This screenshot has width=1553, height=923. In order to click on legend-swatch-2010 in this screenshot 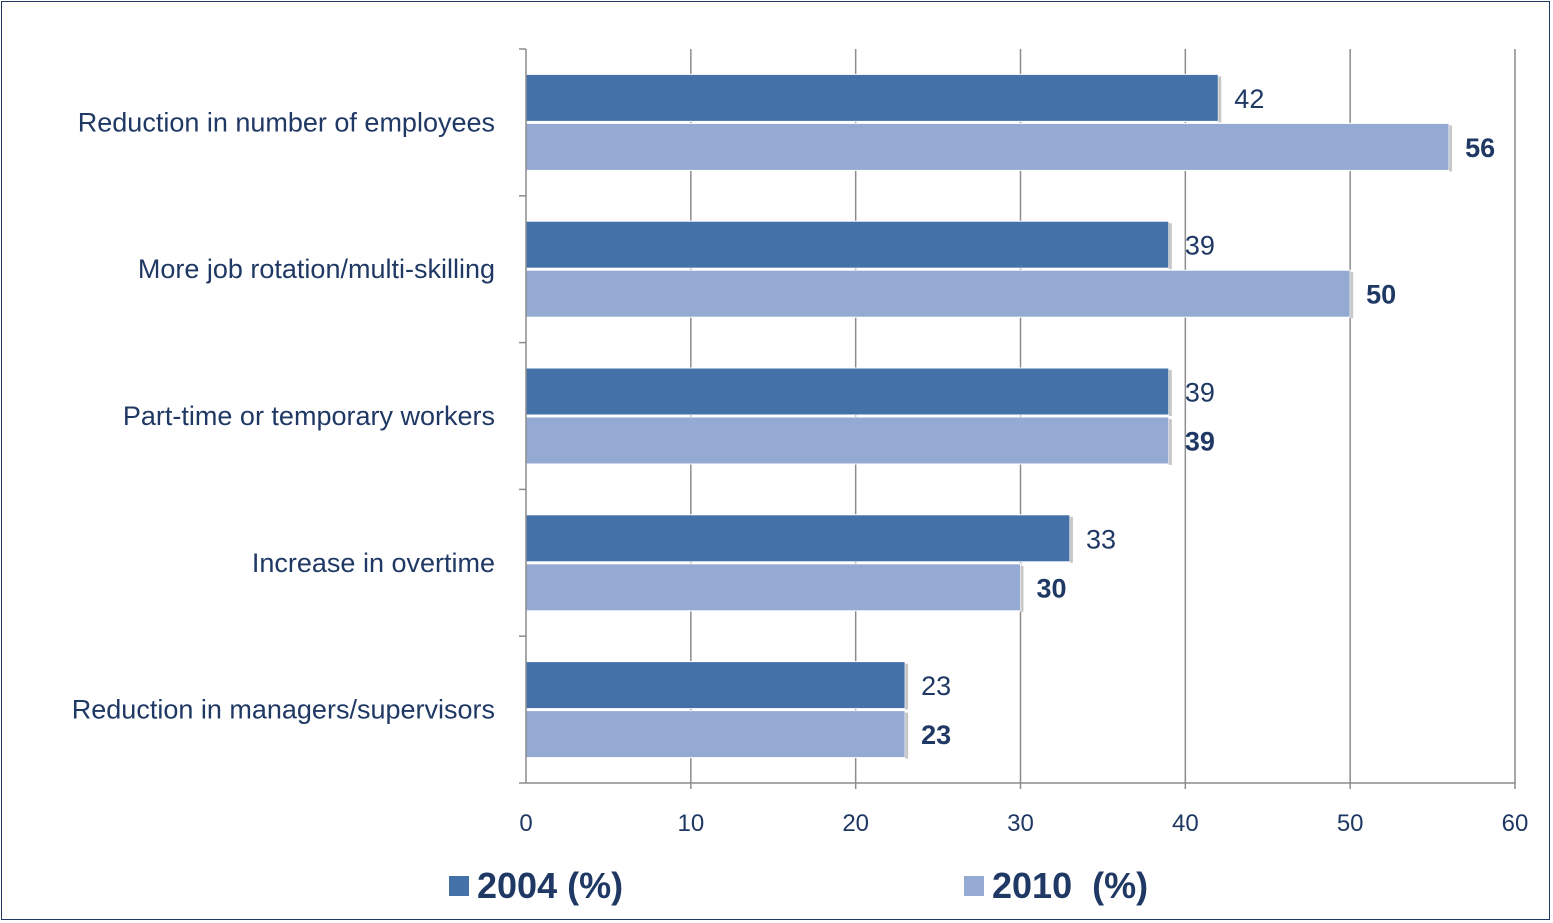, I will do `click(974, 886)`.